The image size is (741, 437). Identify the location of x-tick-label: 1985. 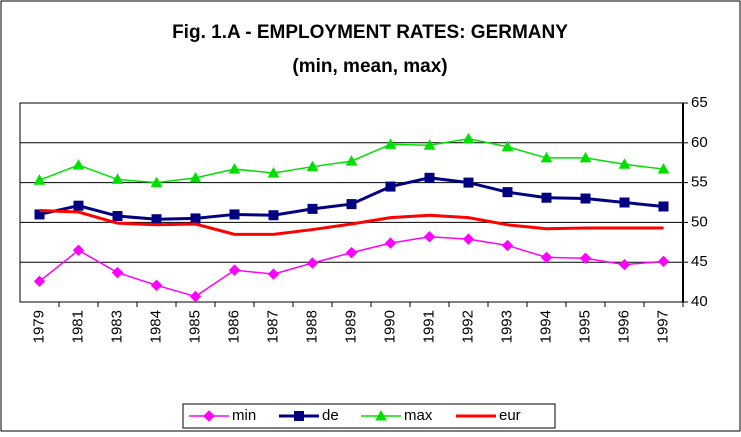
(194, 326).